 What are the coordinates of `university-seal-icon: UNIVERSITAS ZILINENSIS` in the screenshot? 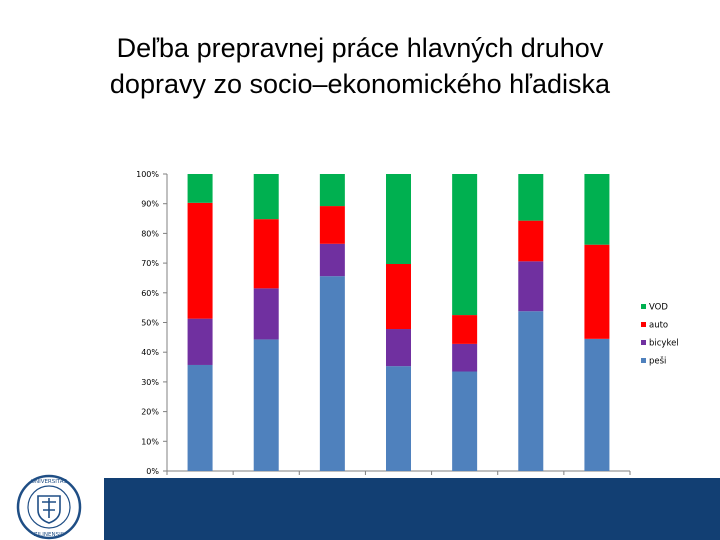 It's located at (49, 507).